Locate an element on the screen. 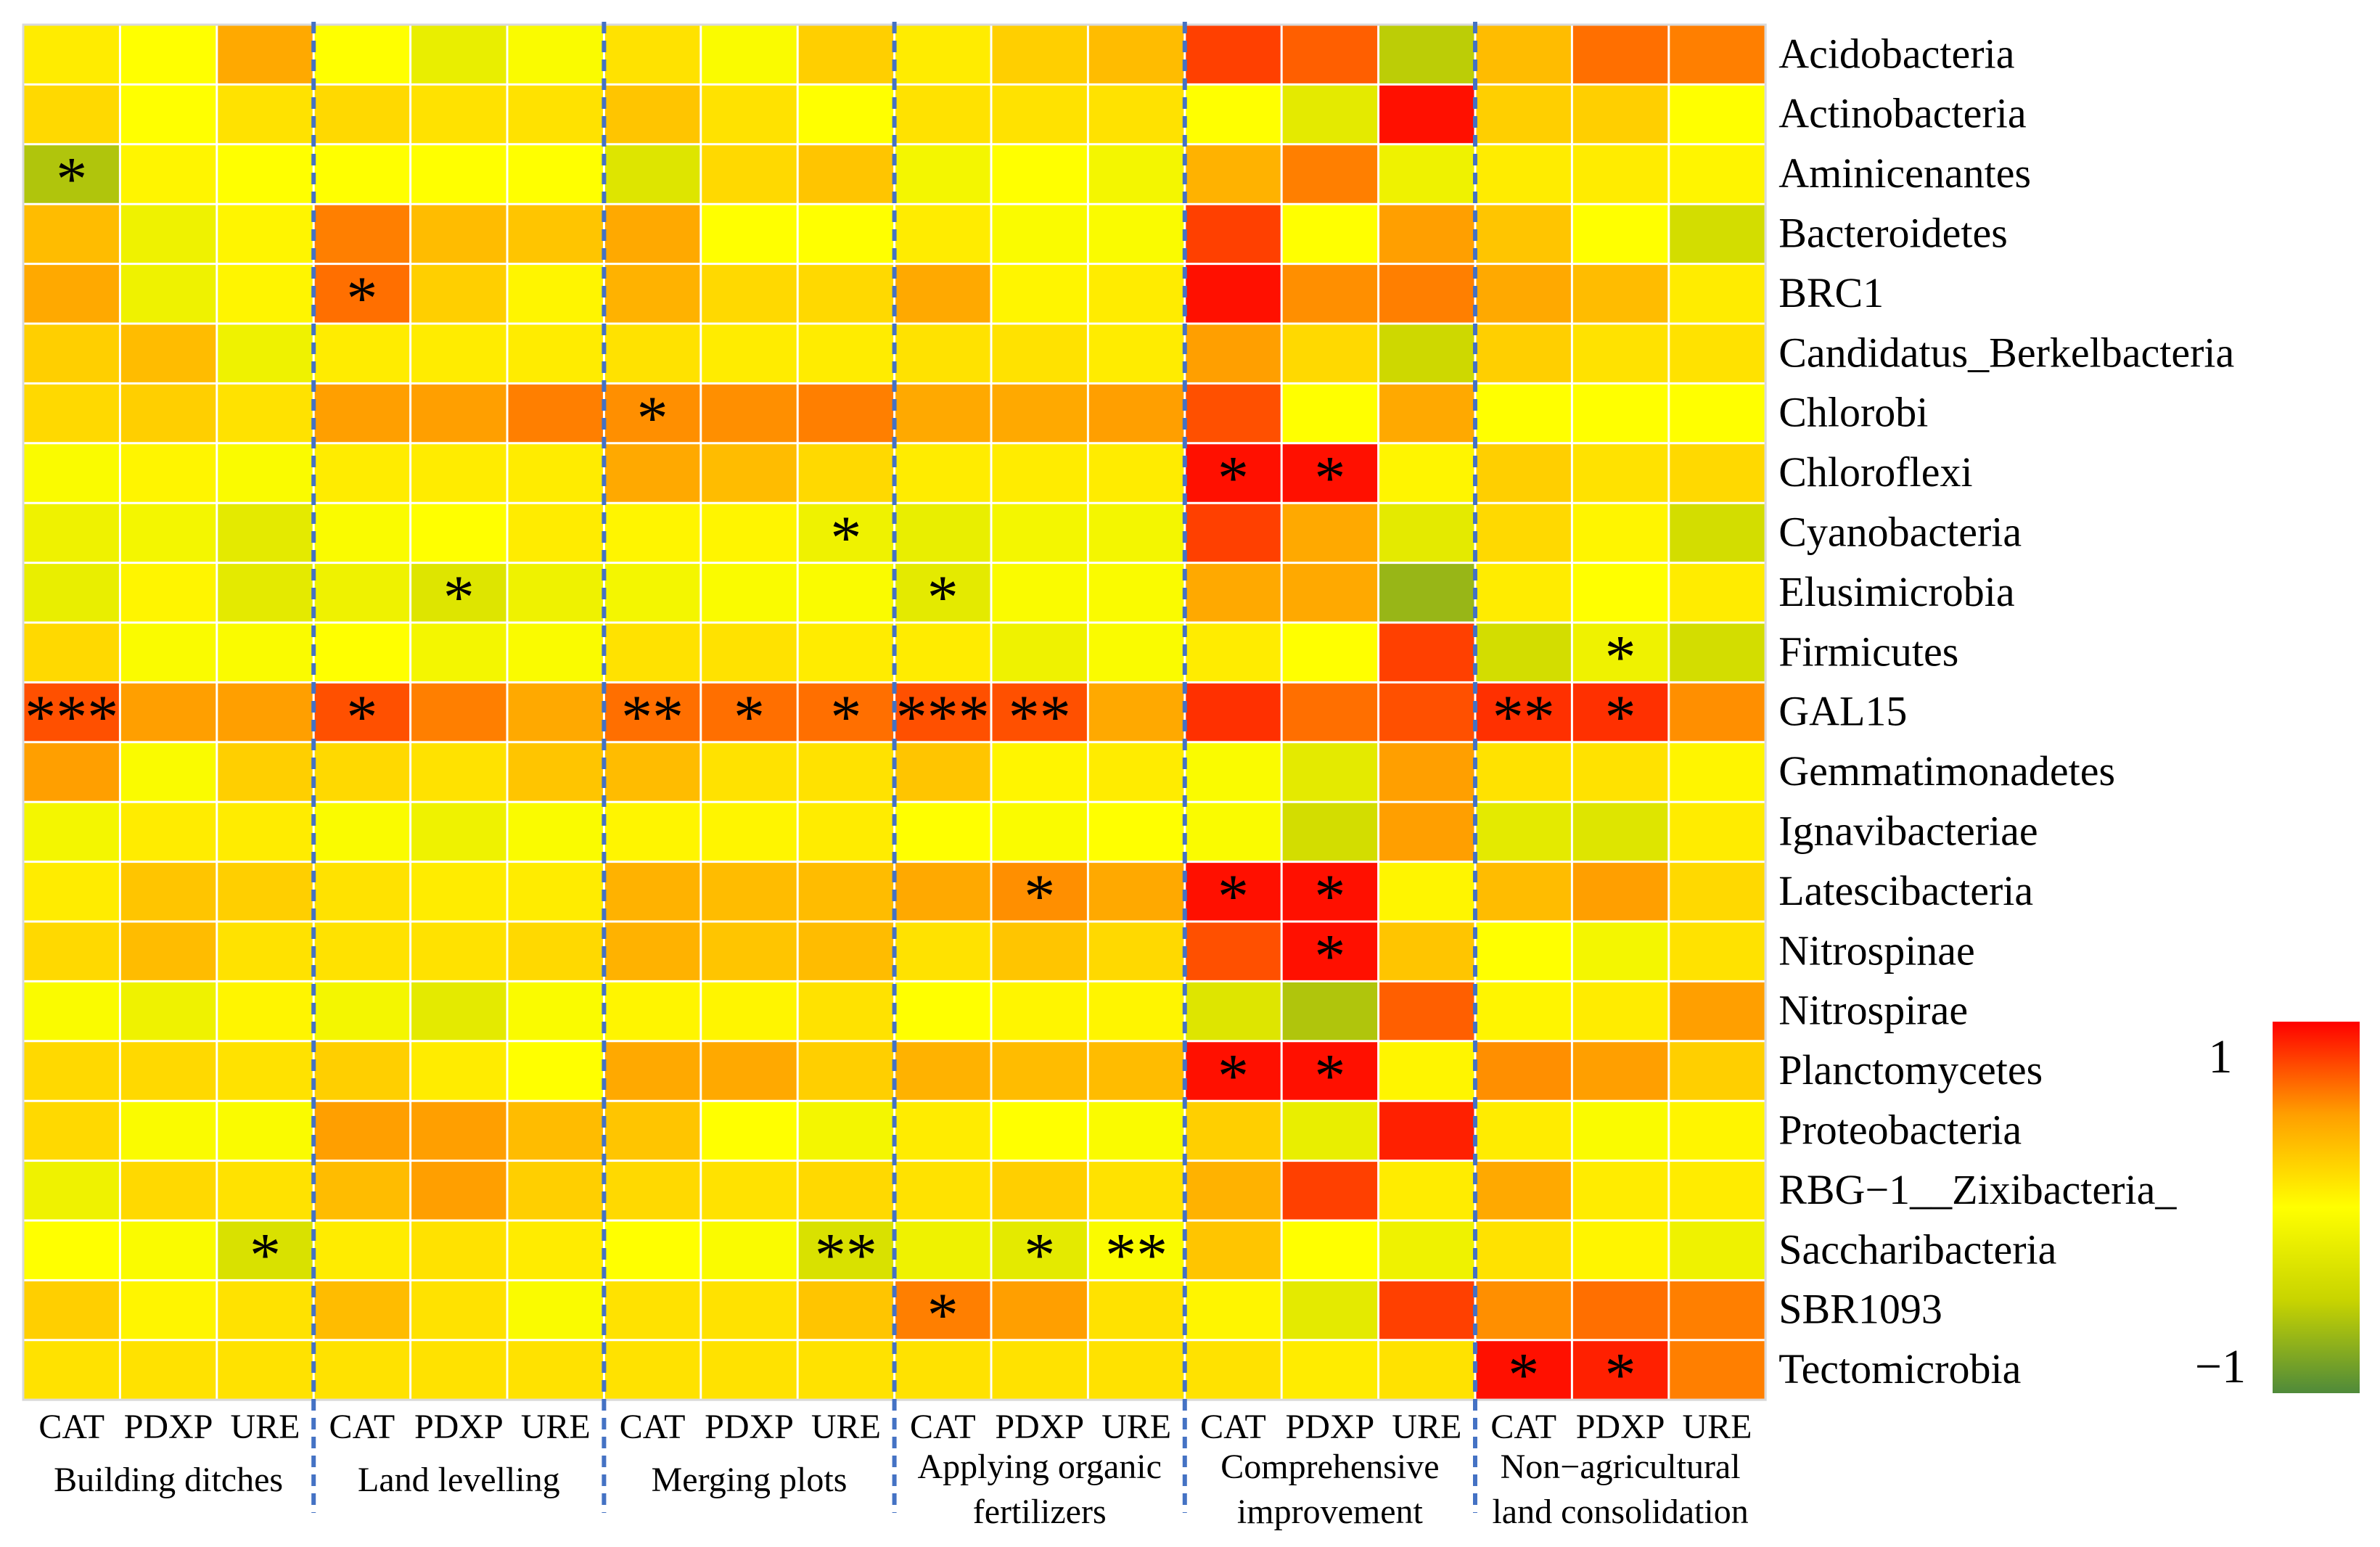  group-label: fertilizers is located at coordinates (1040, 1512).